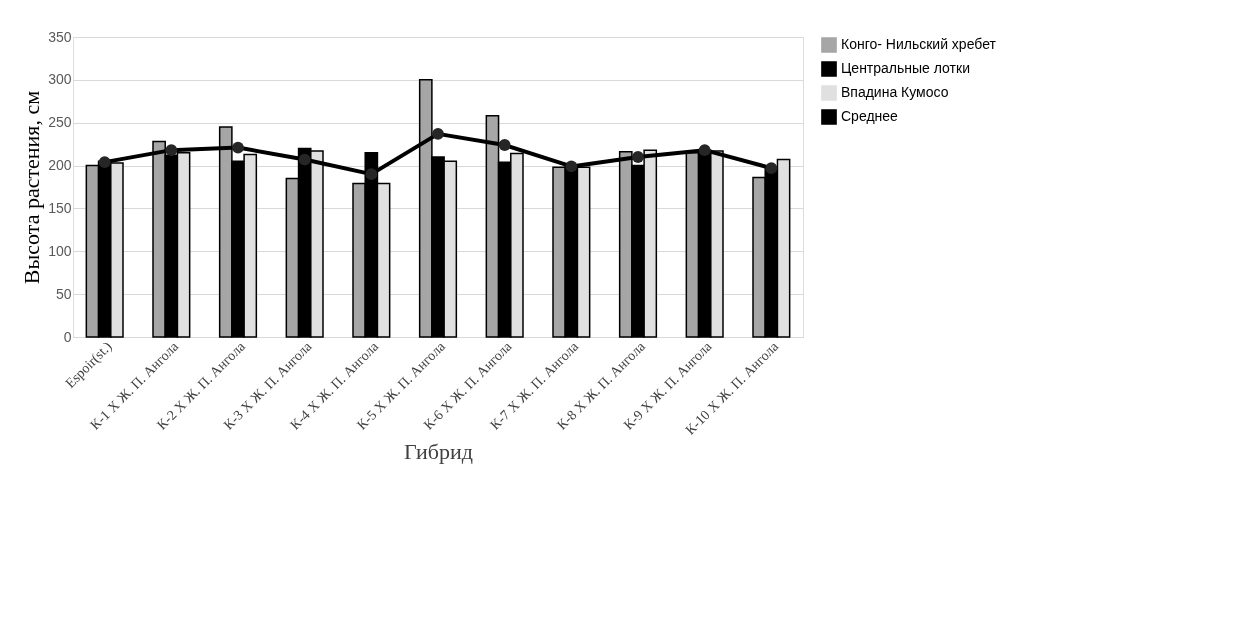  What do you see at coordinates (60, 250) in the screenshot?
I see `y-tick-label: 100` at bounding box center [60, 250].